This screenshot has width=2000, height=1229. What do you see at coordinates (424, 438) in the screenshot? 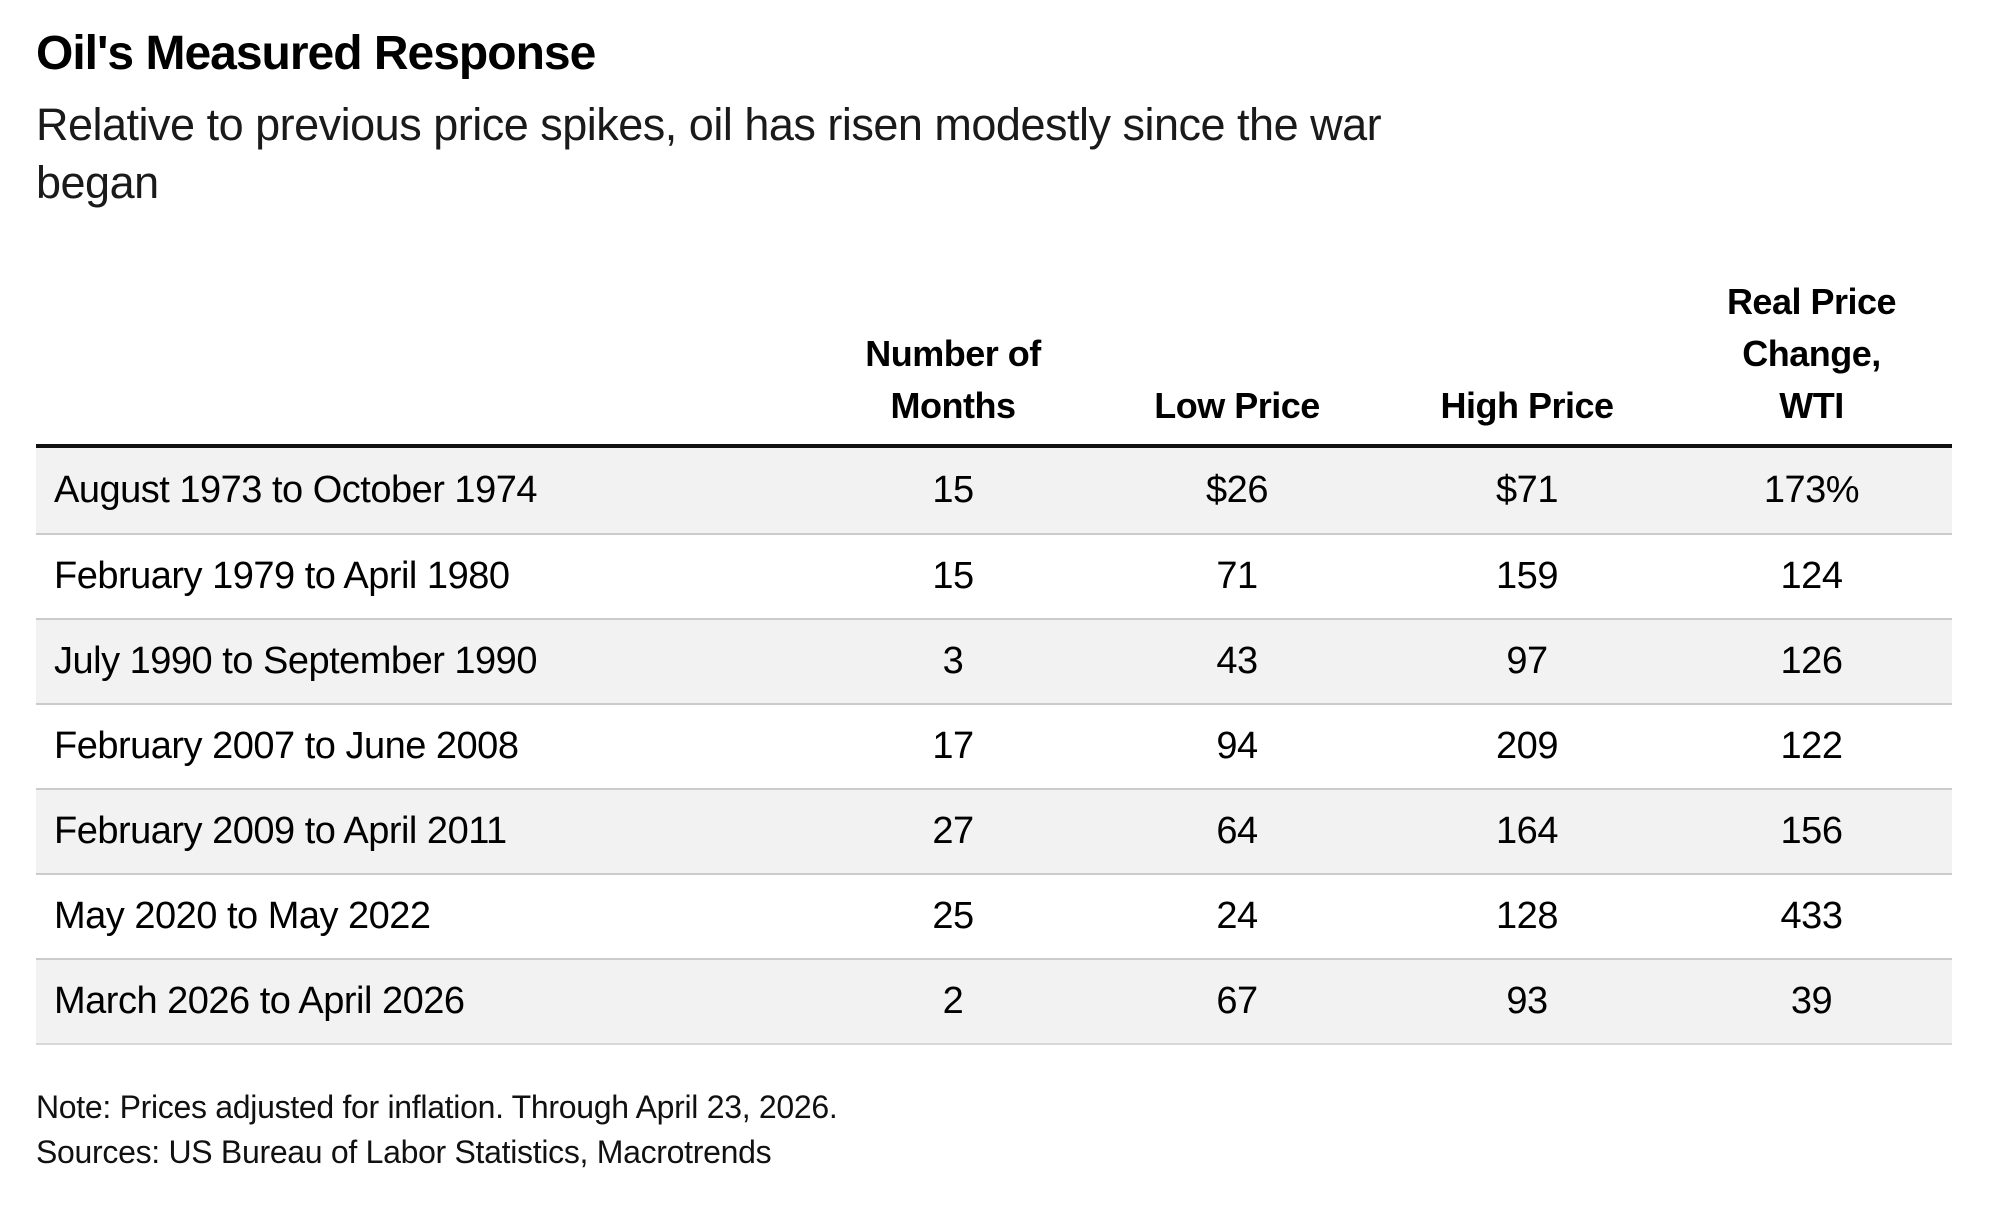
I see `column-header-period` at bounding box center [424, 438].